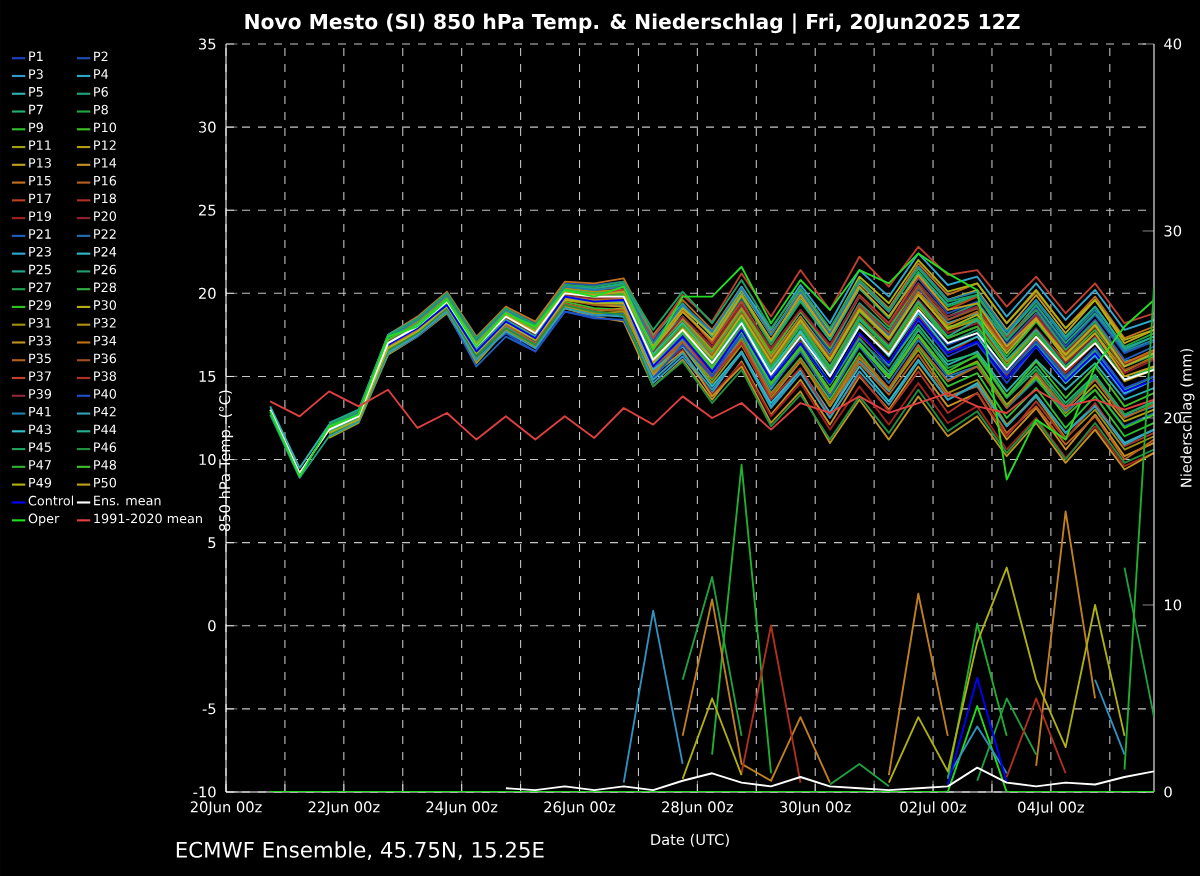 This screenshot has height=876, width=1200. I want to click on text: ECMWF Ensemble, 45.75N, 15.25E, so click(360, 850).